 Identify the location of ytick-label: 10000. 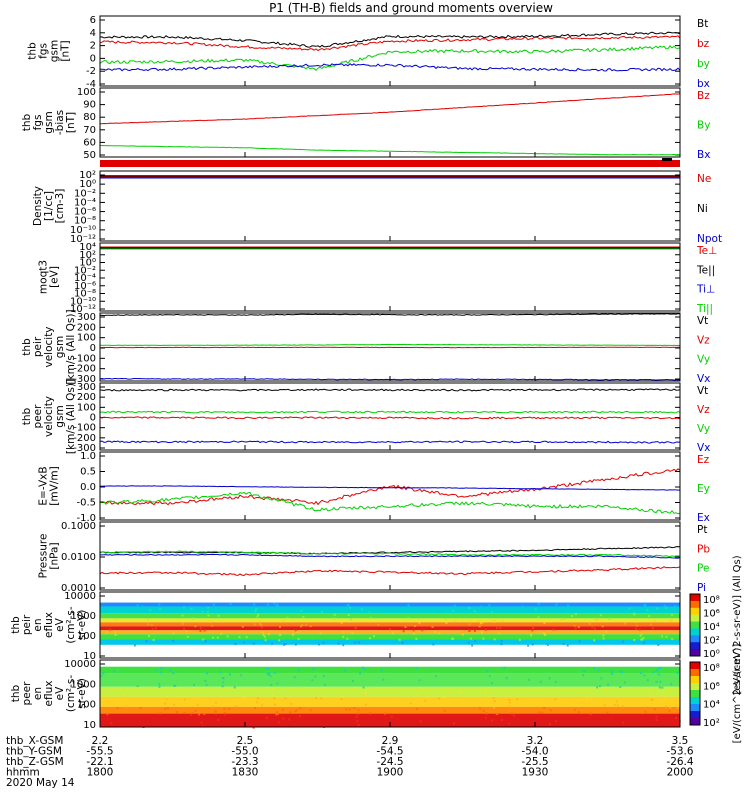
(80, 664).